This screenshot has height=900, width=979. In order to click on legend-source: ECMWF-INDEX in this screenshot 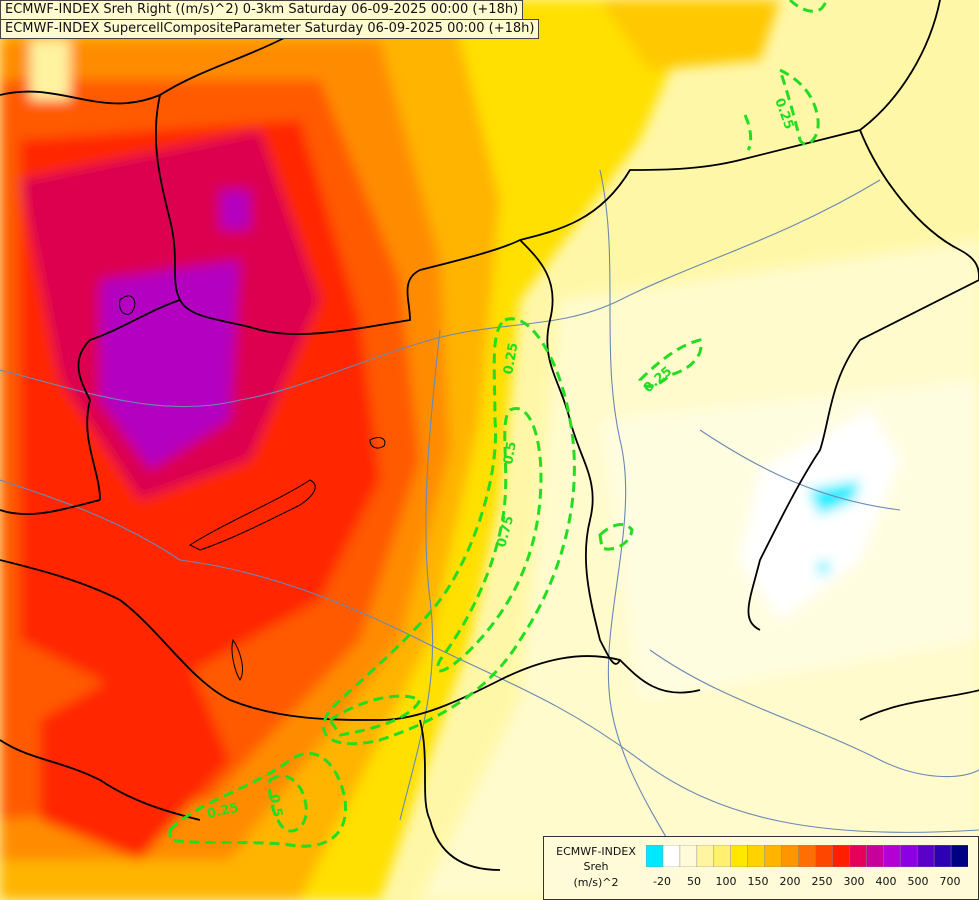, I will do `click(596, 851)`.